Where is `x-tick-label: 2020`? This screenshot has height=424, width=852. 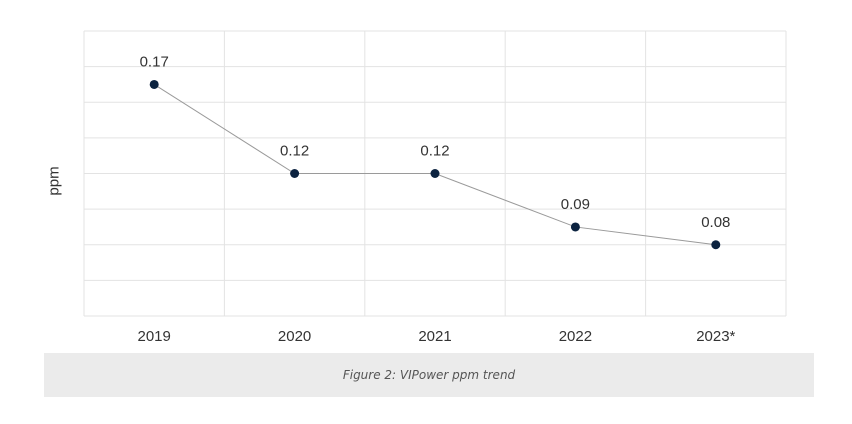
x-tick-label: 2020 is located at coordinates (294, 336).